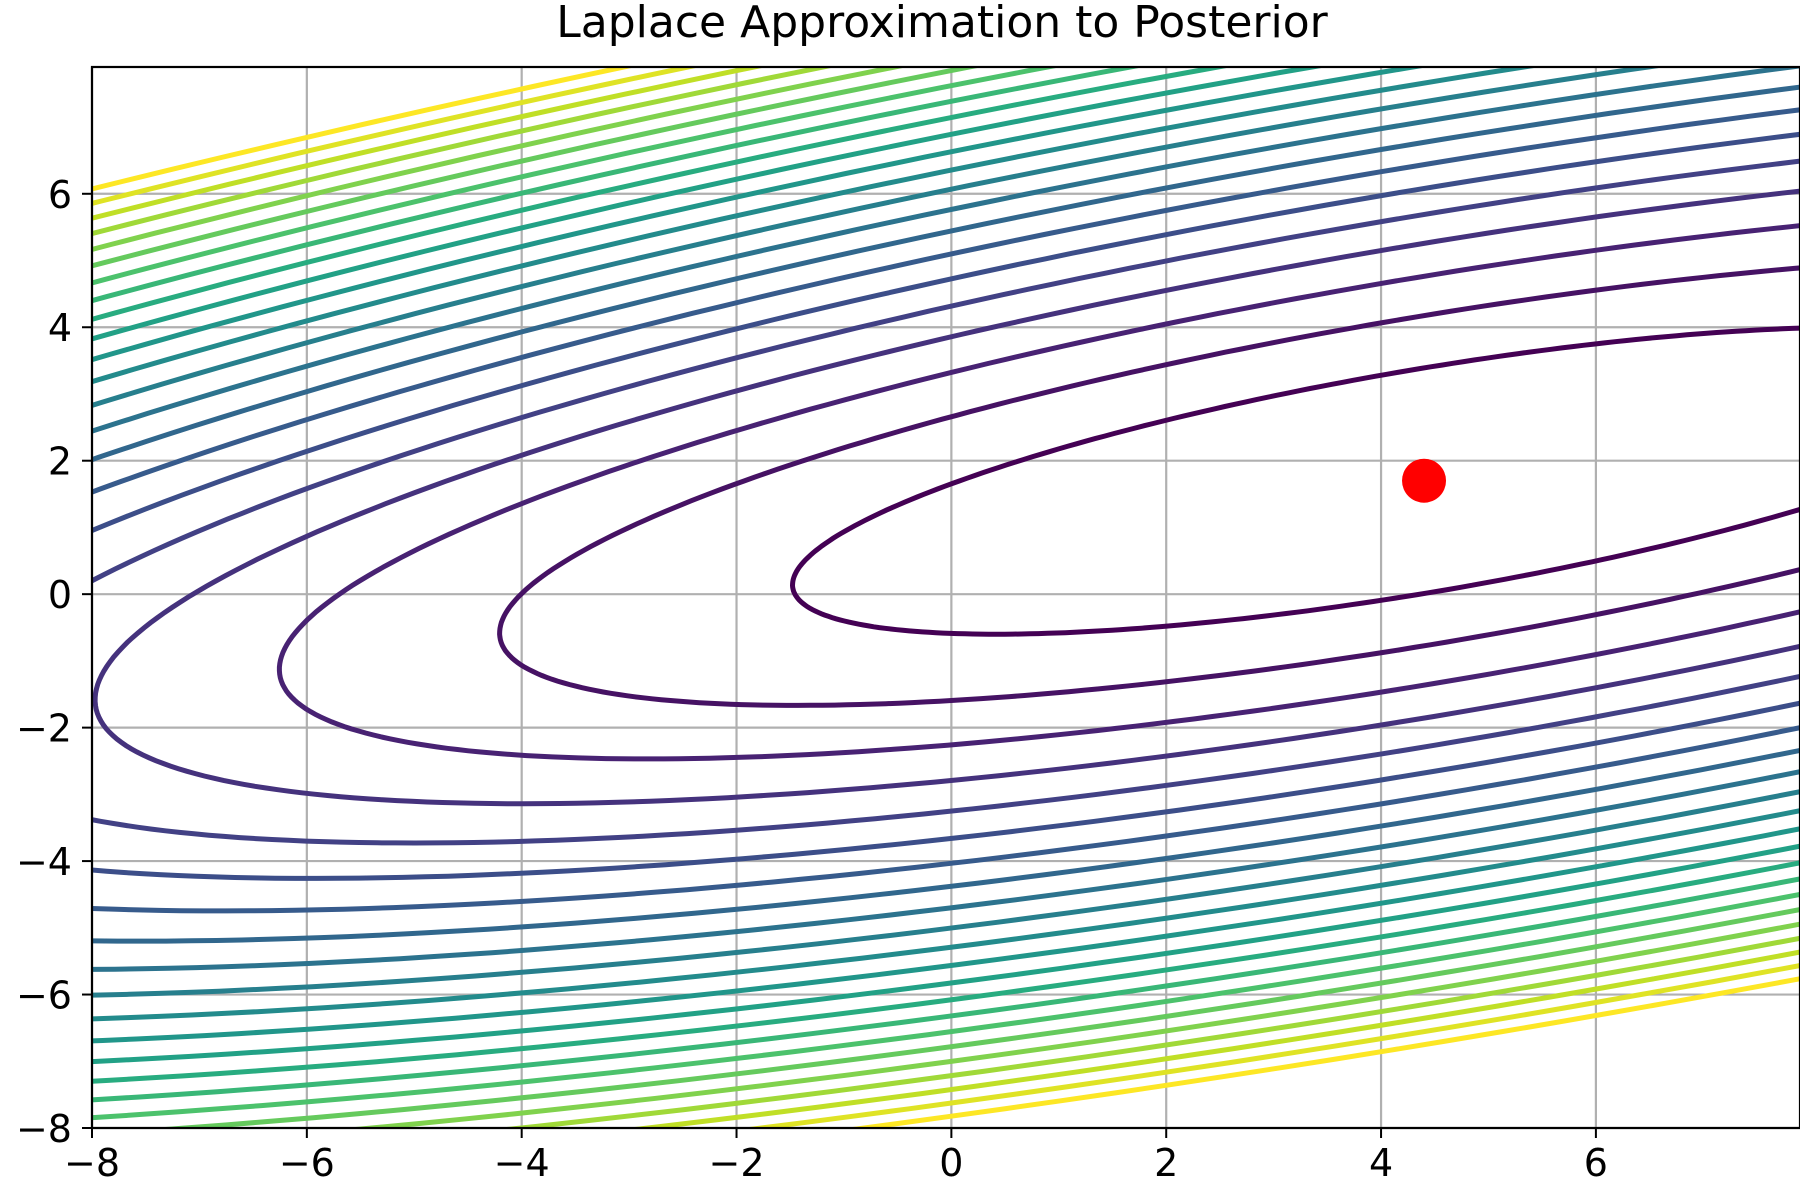 This screenshot has width=1800, height=1204. What do you see at coordinates (44, 1129) in the screenshot?
I see `y-tick-label: −8` at bounding box center [44, 1129].